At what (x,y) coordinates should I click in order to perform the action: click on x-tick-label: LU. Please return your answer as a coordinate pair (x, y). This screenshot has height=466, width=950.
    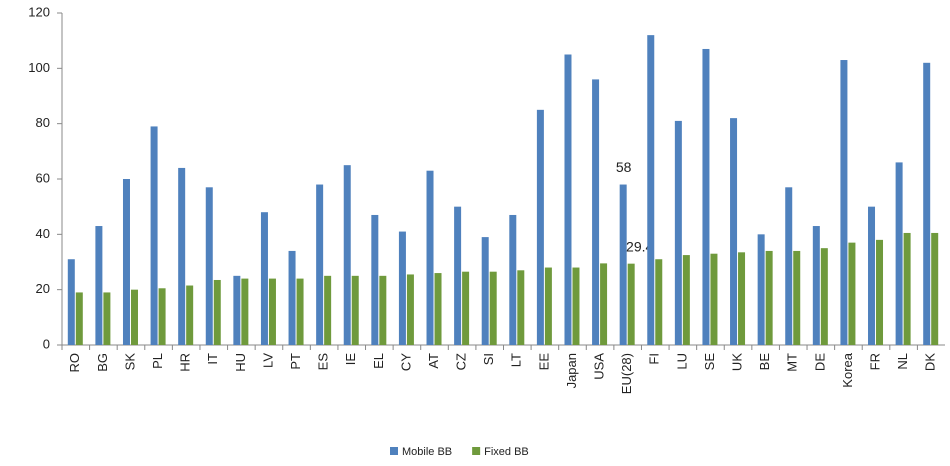
    Looking at the image, I should click on (681, 361).